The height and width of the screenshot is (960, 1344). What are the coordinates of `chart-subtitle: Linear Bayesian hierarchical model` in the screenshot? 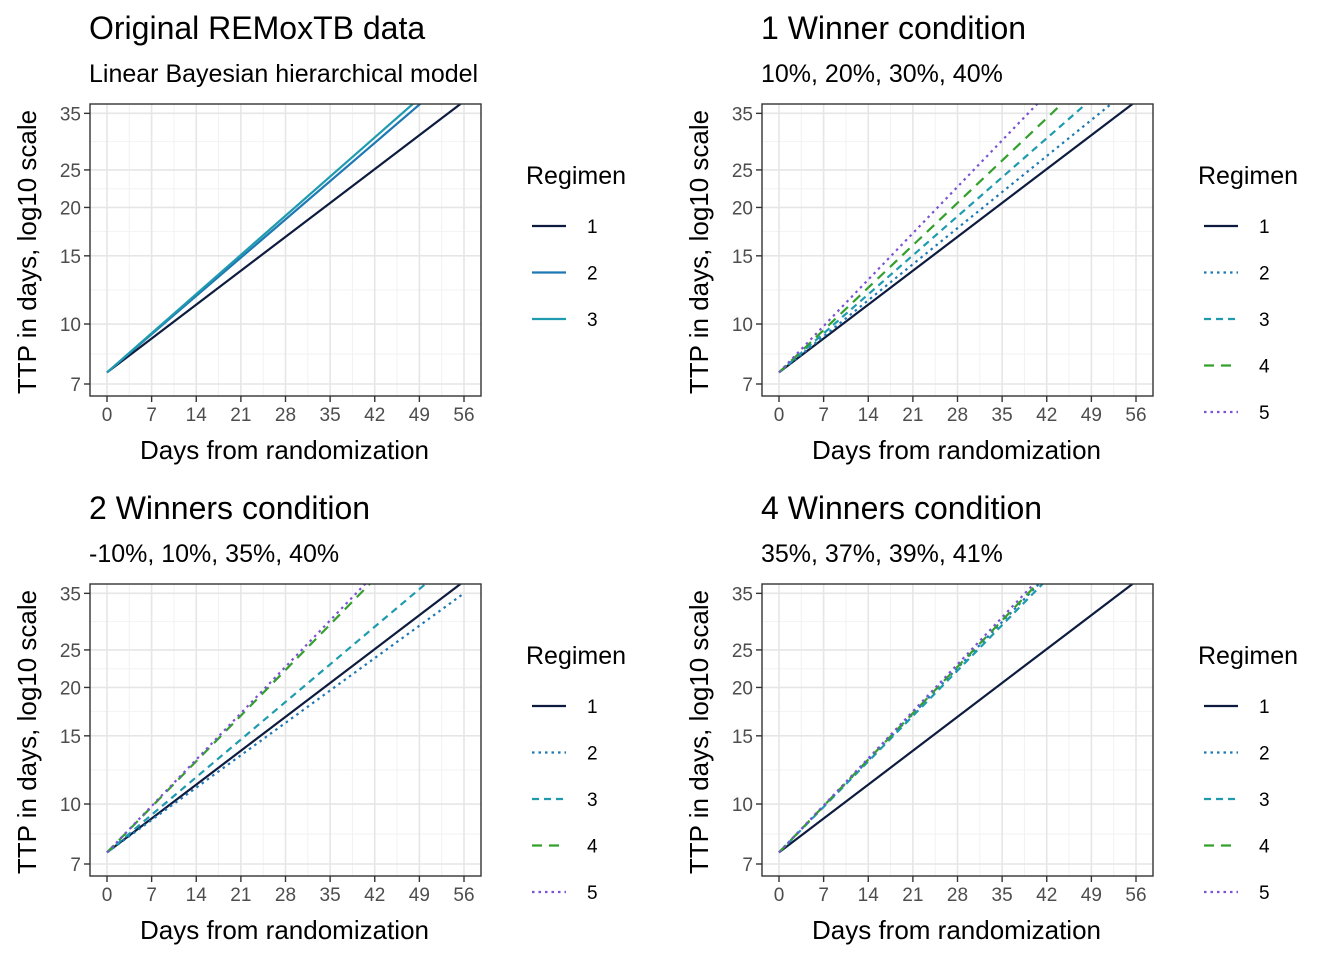 It's located at (283, 74).